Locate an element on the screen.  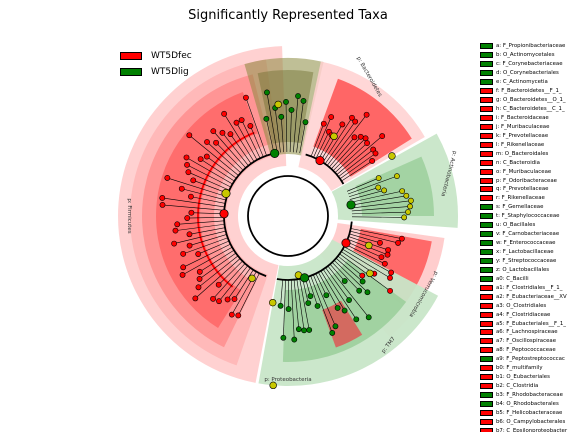
key-label: k: F_Prevotellaceae is located at coordinates (522, 135).